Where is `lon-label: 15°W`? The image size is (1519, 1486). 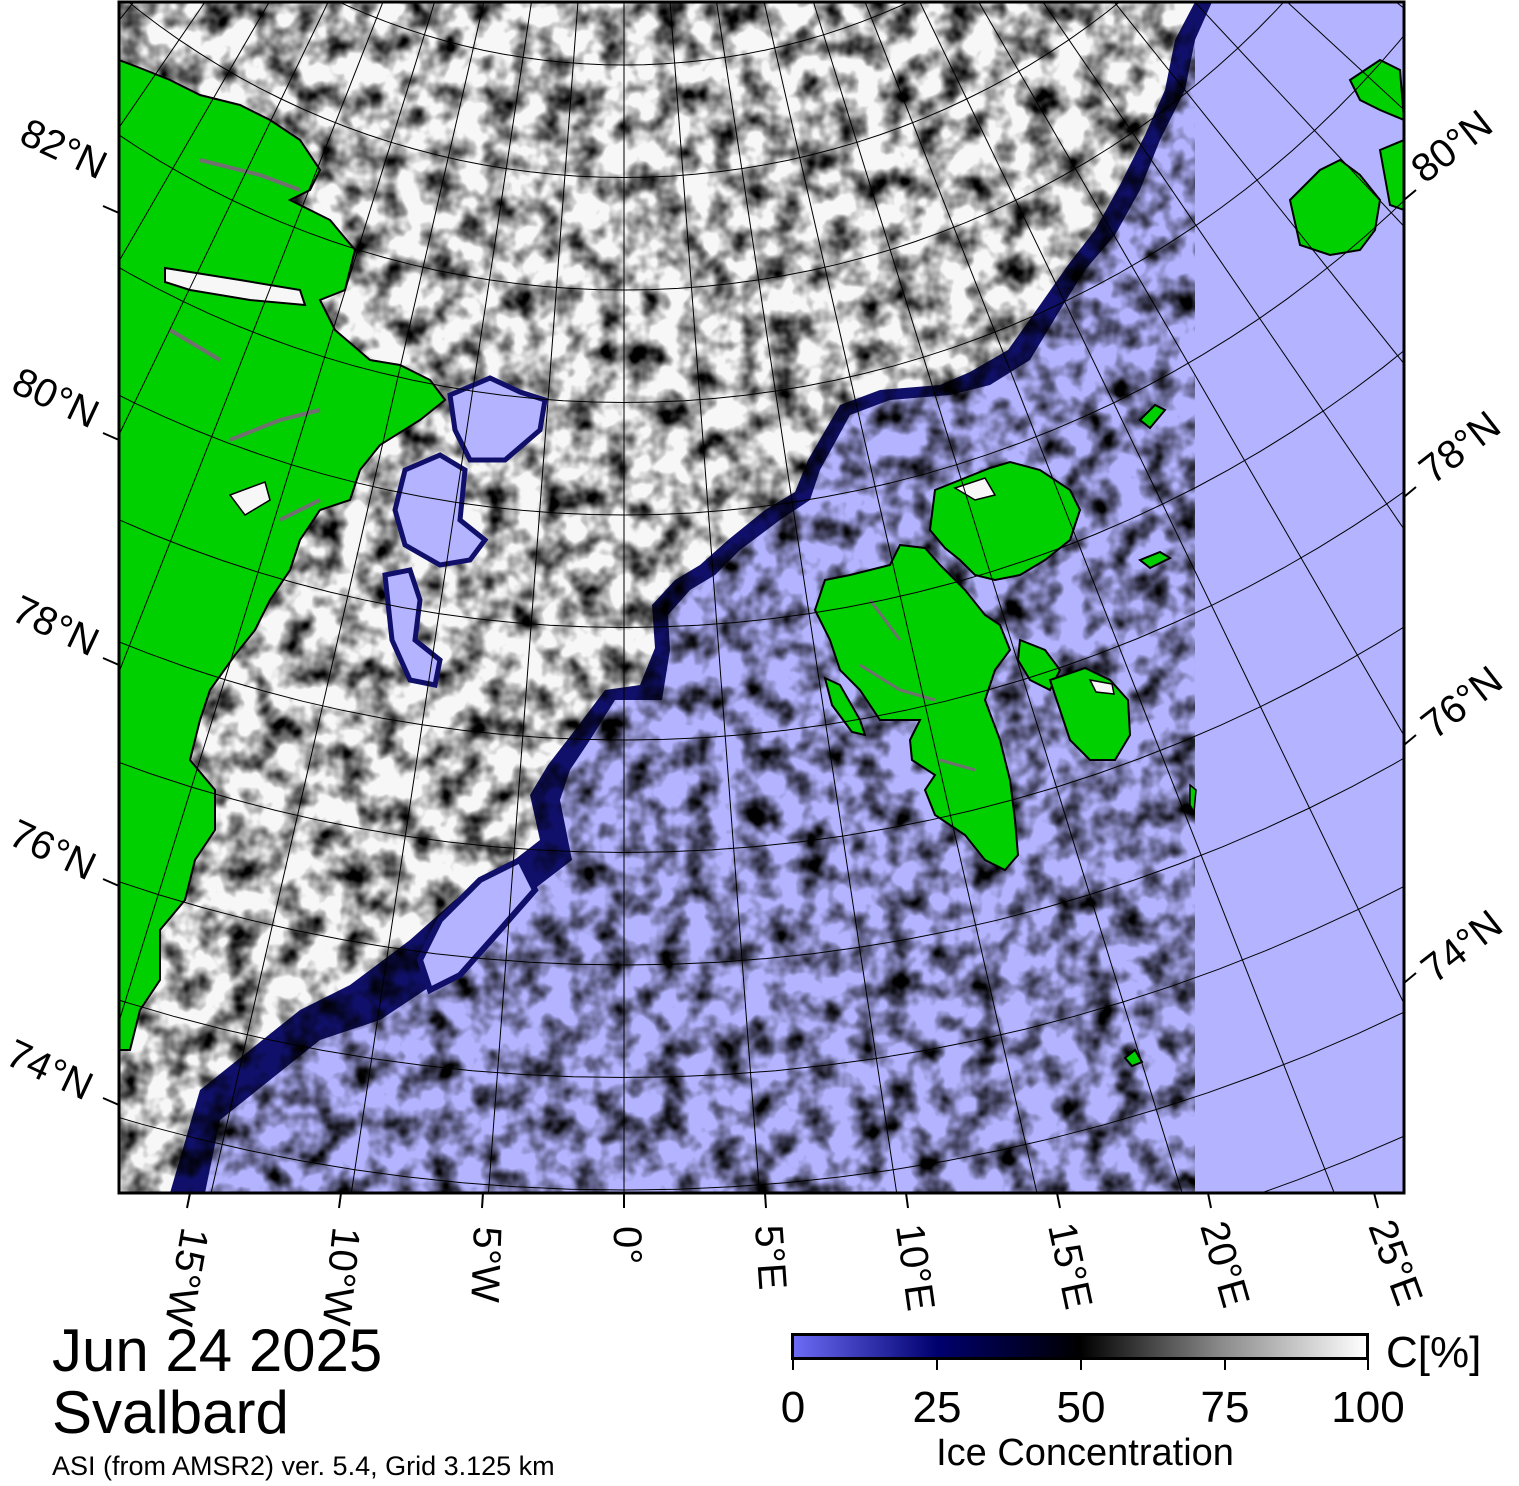 lon-label: 15°W is located at coordinates (186, 1276).